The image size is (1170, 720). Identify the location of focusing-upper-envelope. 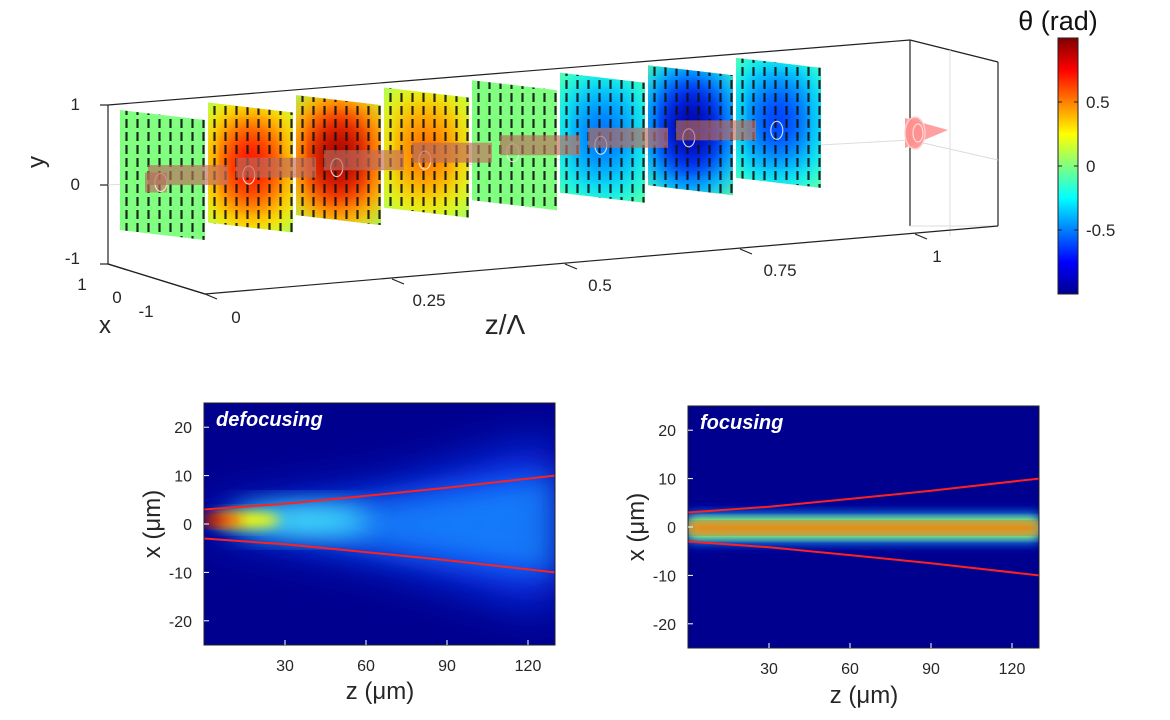
(863, 495).